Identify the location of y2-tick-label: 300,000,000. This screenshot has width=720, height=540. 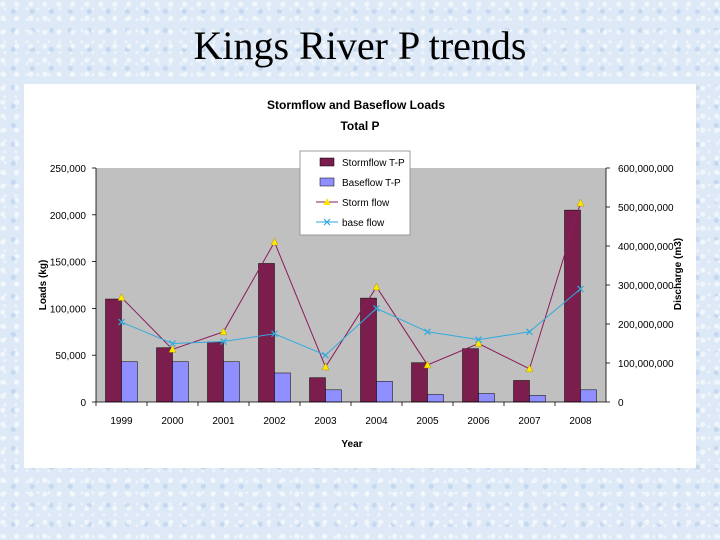
(646, 286).